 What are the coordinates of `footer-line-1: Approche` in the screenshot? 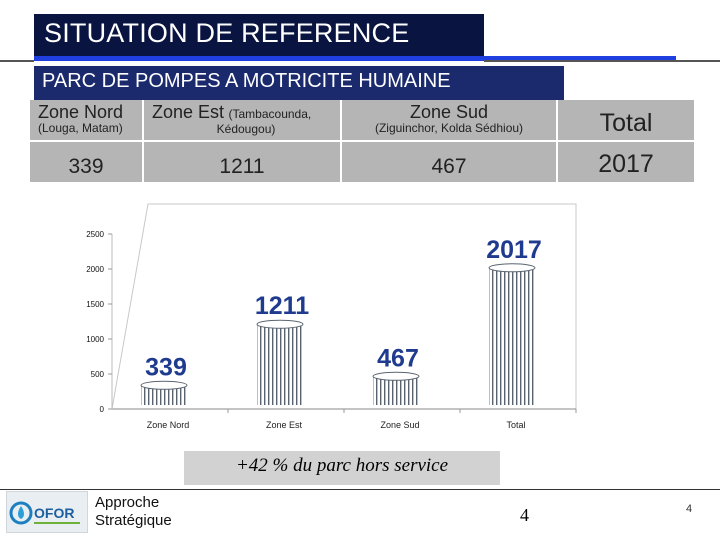 It's located at (127, 502).